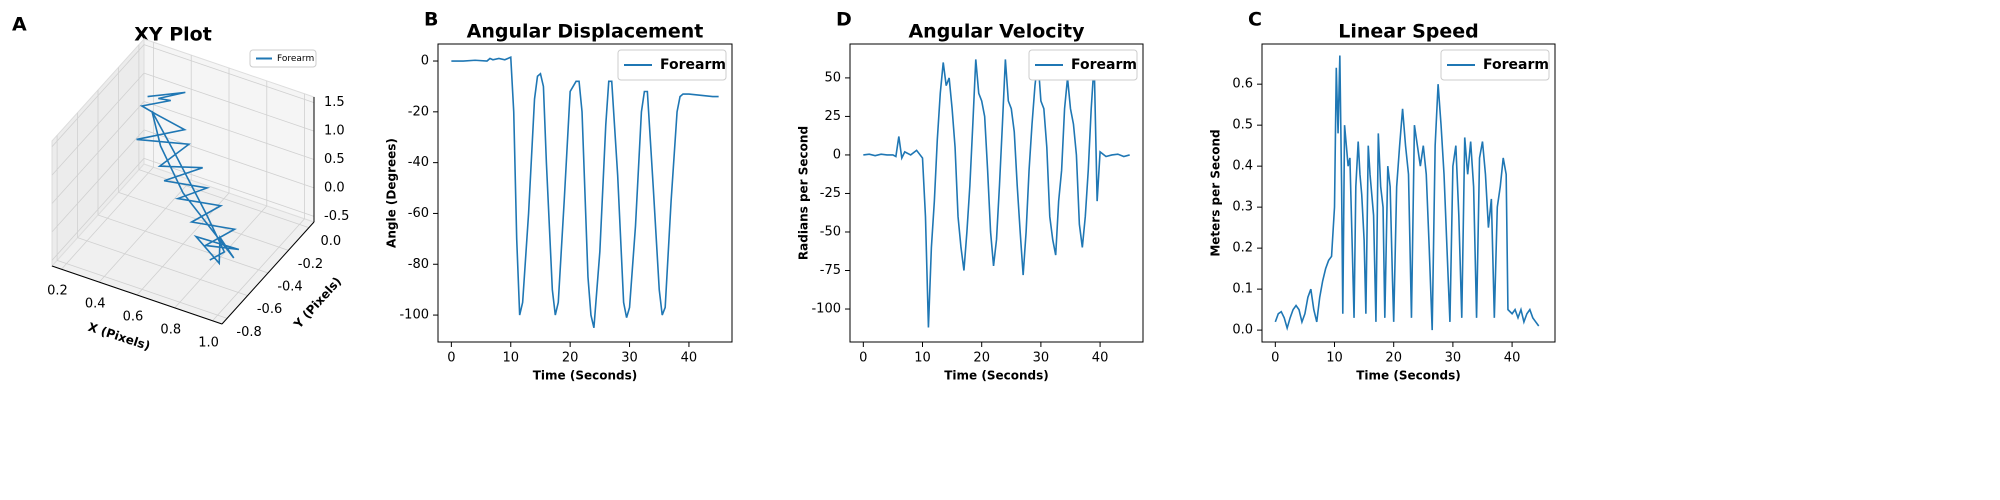 This screenshot has width=2000, height=500. Describe the element at coordinates (996, 32) in the screenshot. I see `chart-title: Angular Velocity` at that location.